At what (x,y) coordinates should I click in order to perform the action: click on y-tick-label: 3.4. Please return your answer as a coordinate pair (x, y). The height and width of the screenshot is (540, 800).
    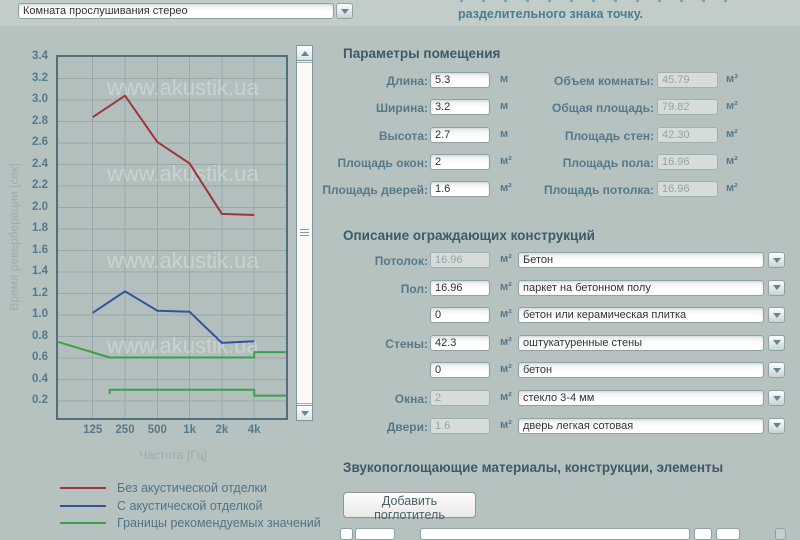
    Looking at the image, I should click on (40, 56).